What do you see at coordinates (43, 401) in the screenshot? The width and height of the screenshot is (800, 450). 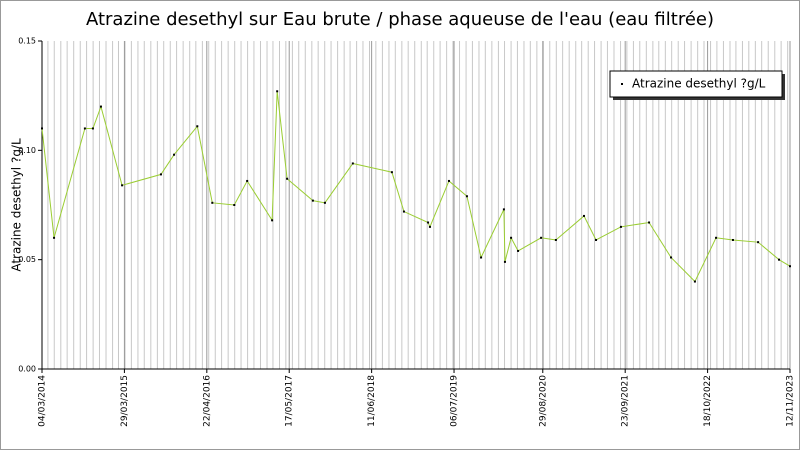 I see `x-tick-label: 04/03/2014` at bounding box center [43, 401].